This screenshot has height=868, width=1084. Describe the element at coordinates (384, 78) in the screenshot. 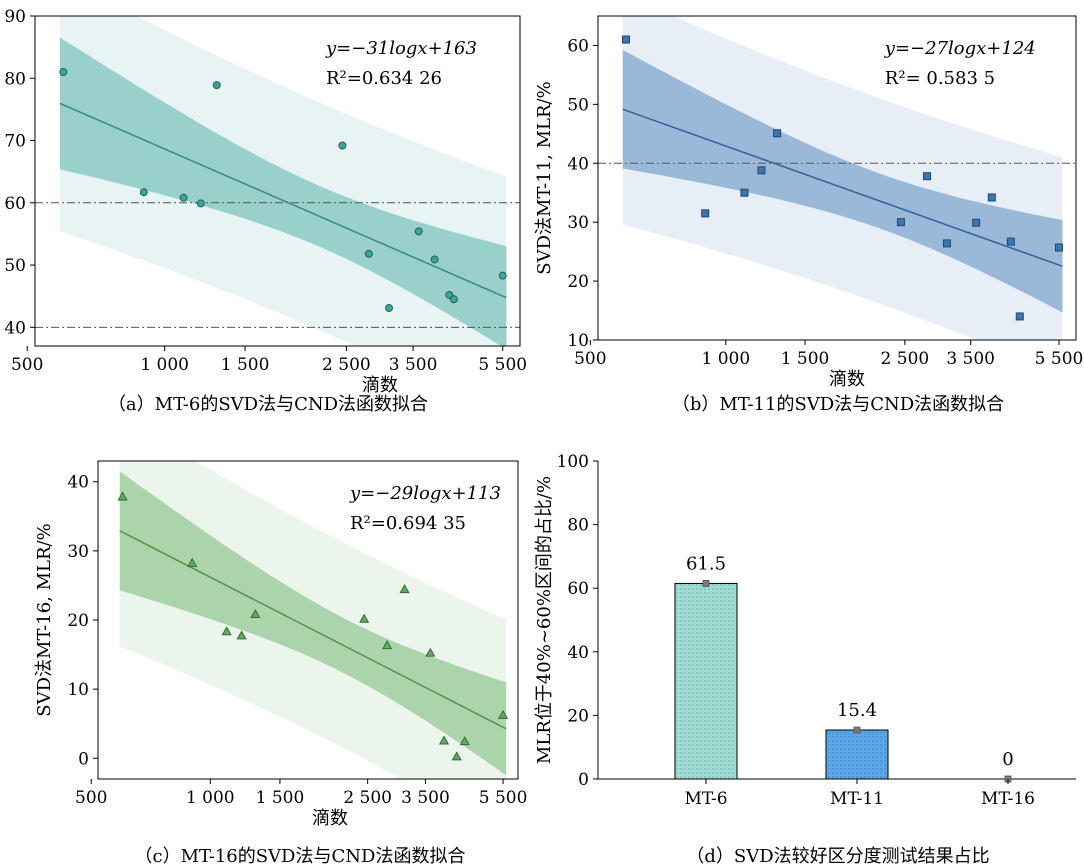

I see `r2-text: R²=0.634 26` at that location.